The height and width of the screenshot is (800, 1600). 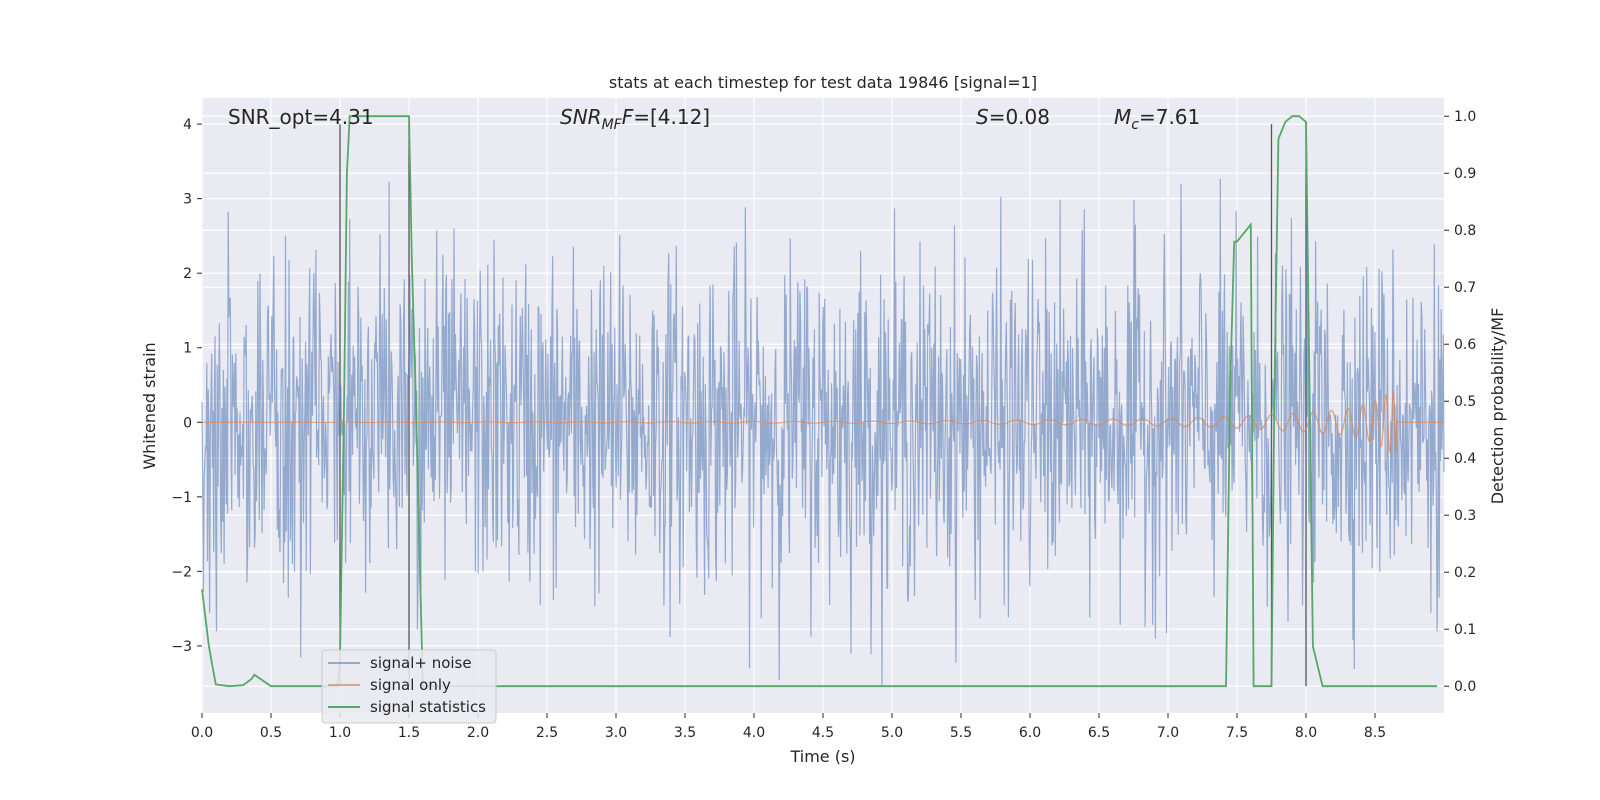 What do you see at coordinates (478, 733) in the screenshot?
I see `x-tick-label: 2.0` at bounding box center [478, 733].